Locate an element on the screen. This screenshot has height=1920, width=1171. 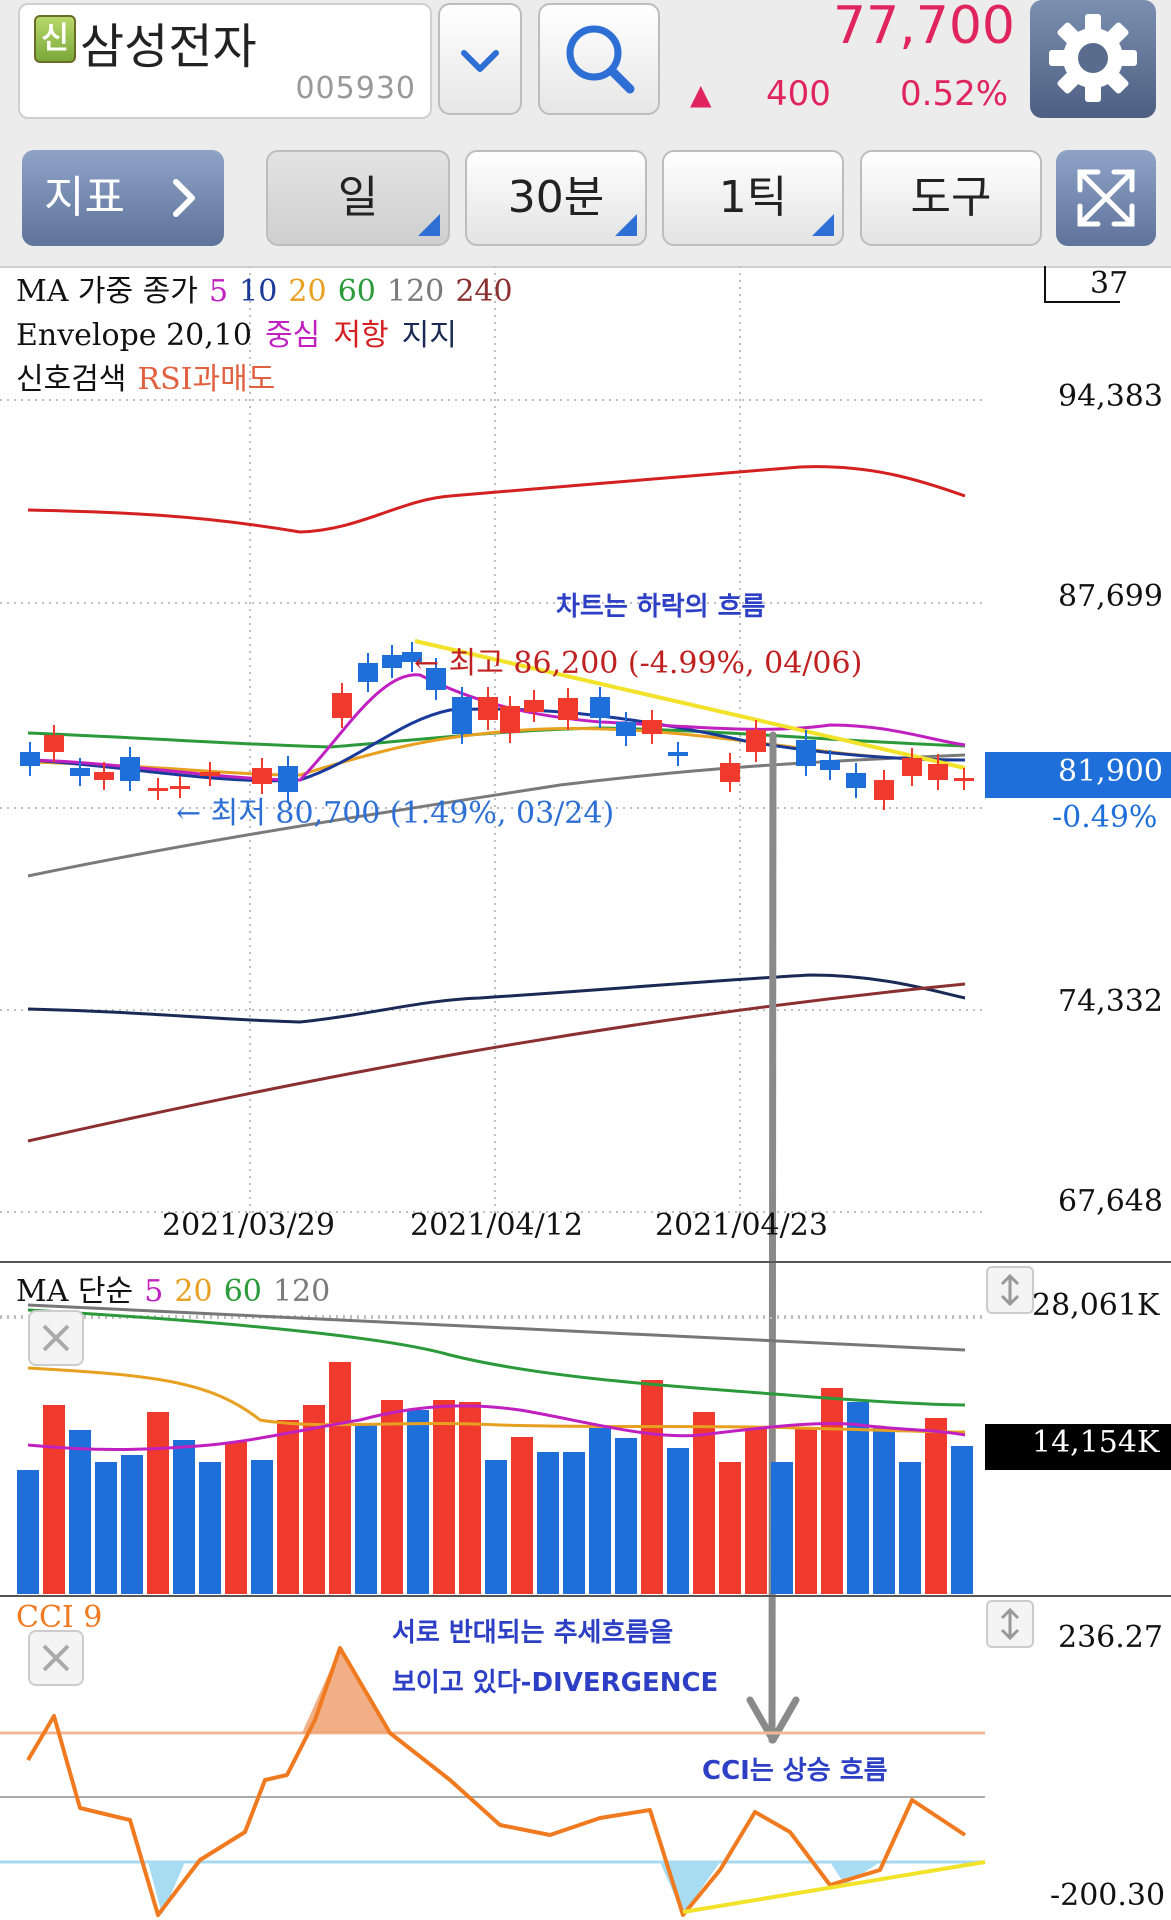
stock-code: 005930 is located at coordinates (355, 88).